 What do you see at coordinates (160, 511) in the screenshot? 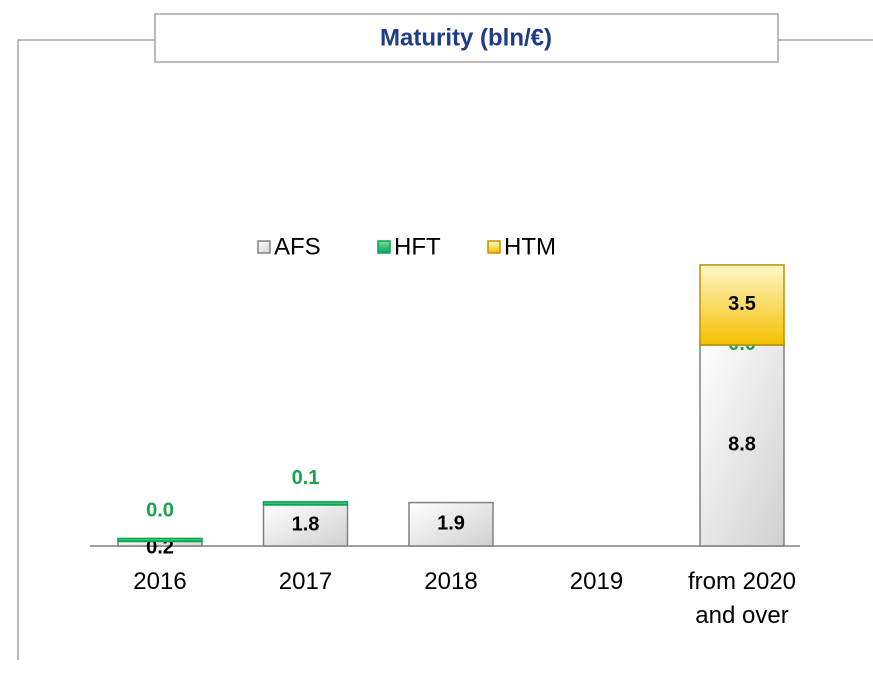
I see `value-label: 0.0` at bounding box center [160, 511].